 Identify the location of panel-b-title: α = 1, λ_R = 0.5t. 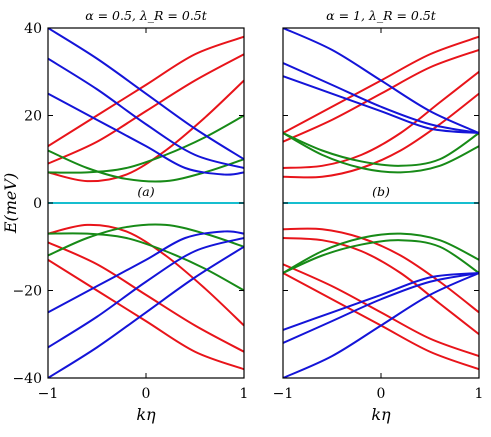
(381, 15).